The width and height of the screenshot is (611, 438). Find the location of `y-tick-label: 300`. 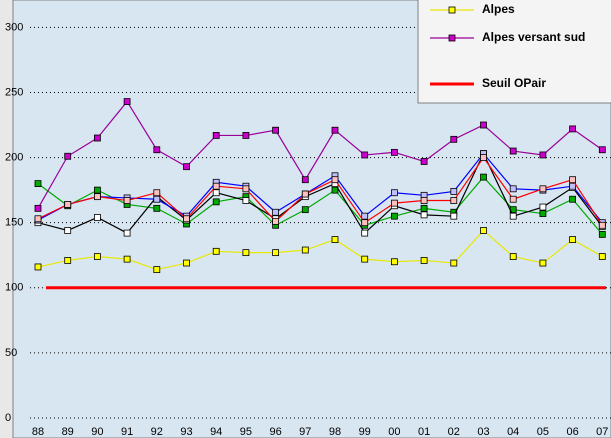

y-tick-label: 300 is located at coordinates (14, 27).